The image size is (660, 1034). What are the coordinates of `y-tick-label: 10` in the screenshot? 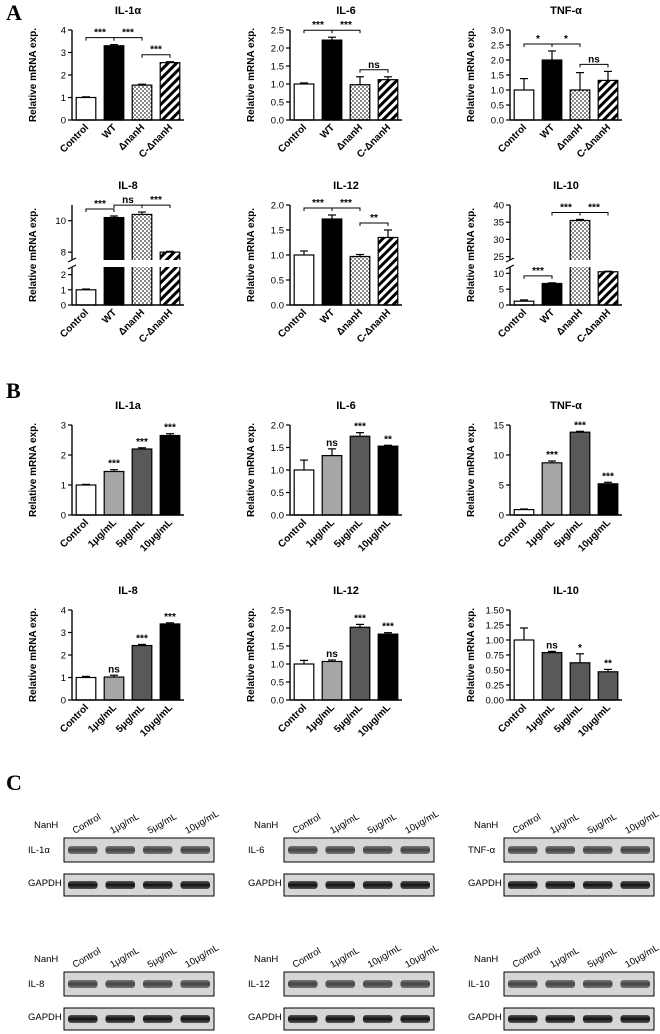 It's located at (498, 274).